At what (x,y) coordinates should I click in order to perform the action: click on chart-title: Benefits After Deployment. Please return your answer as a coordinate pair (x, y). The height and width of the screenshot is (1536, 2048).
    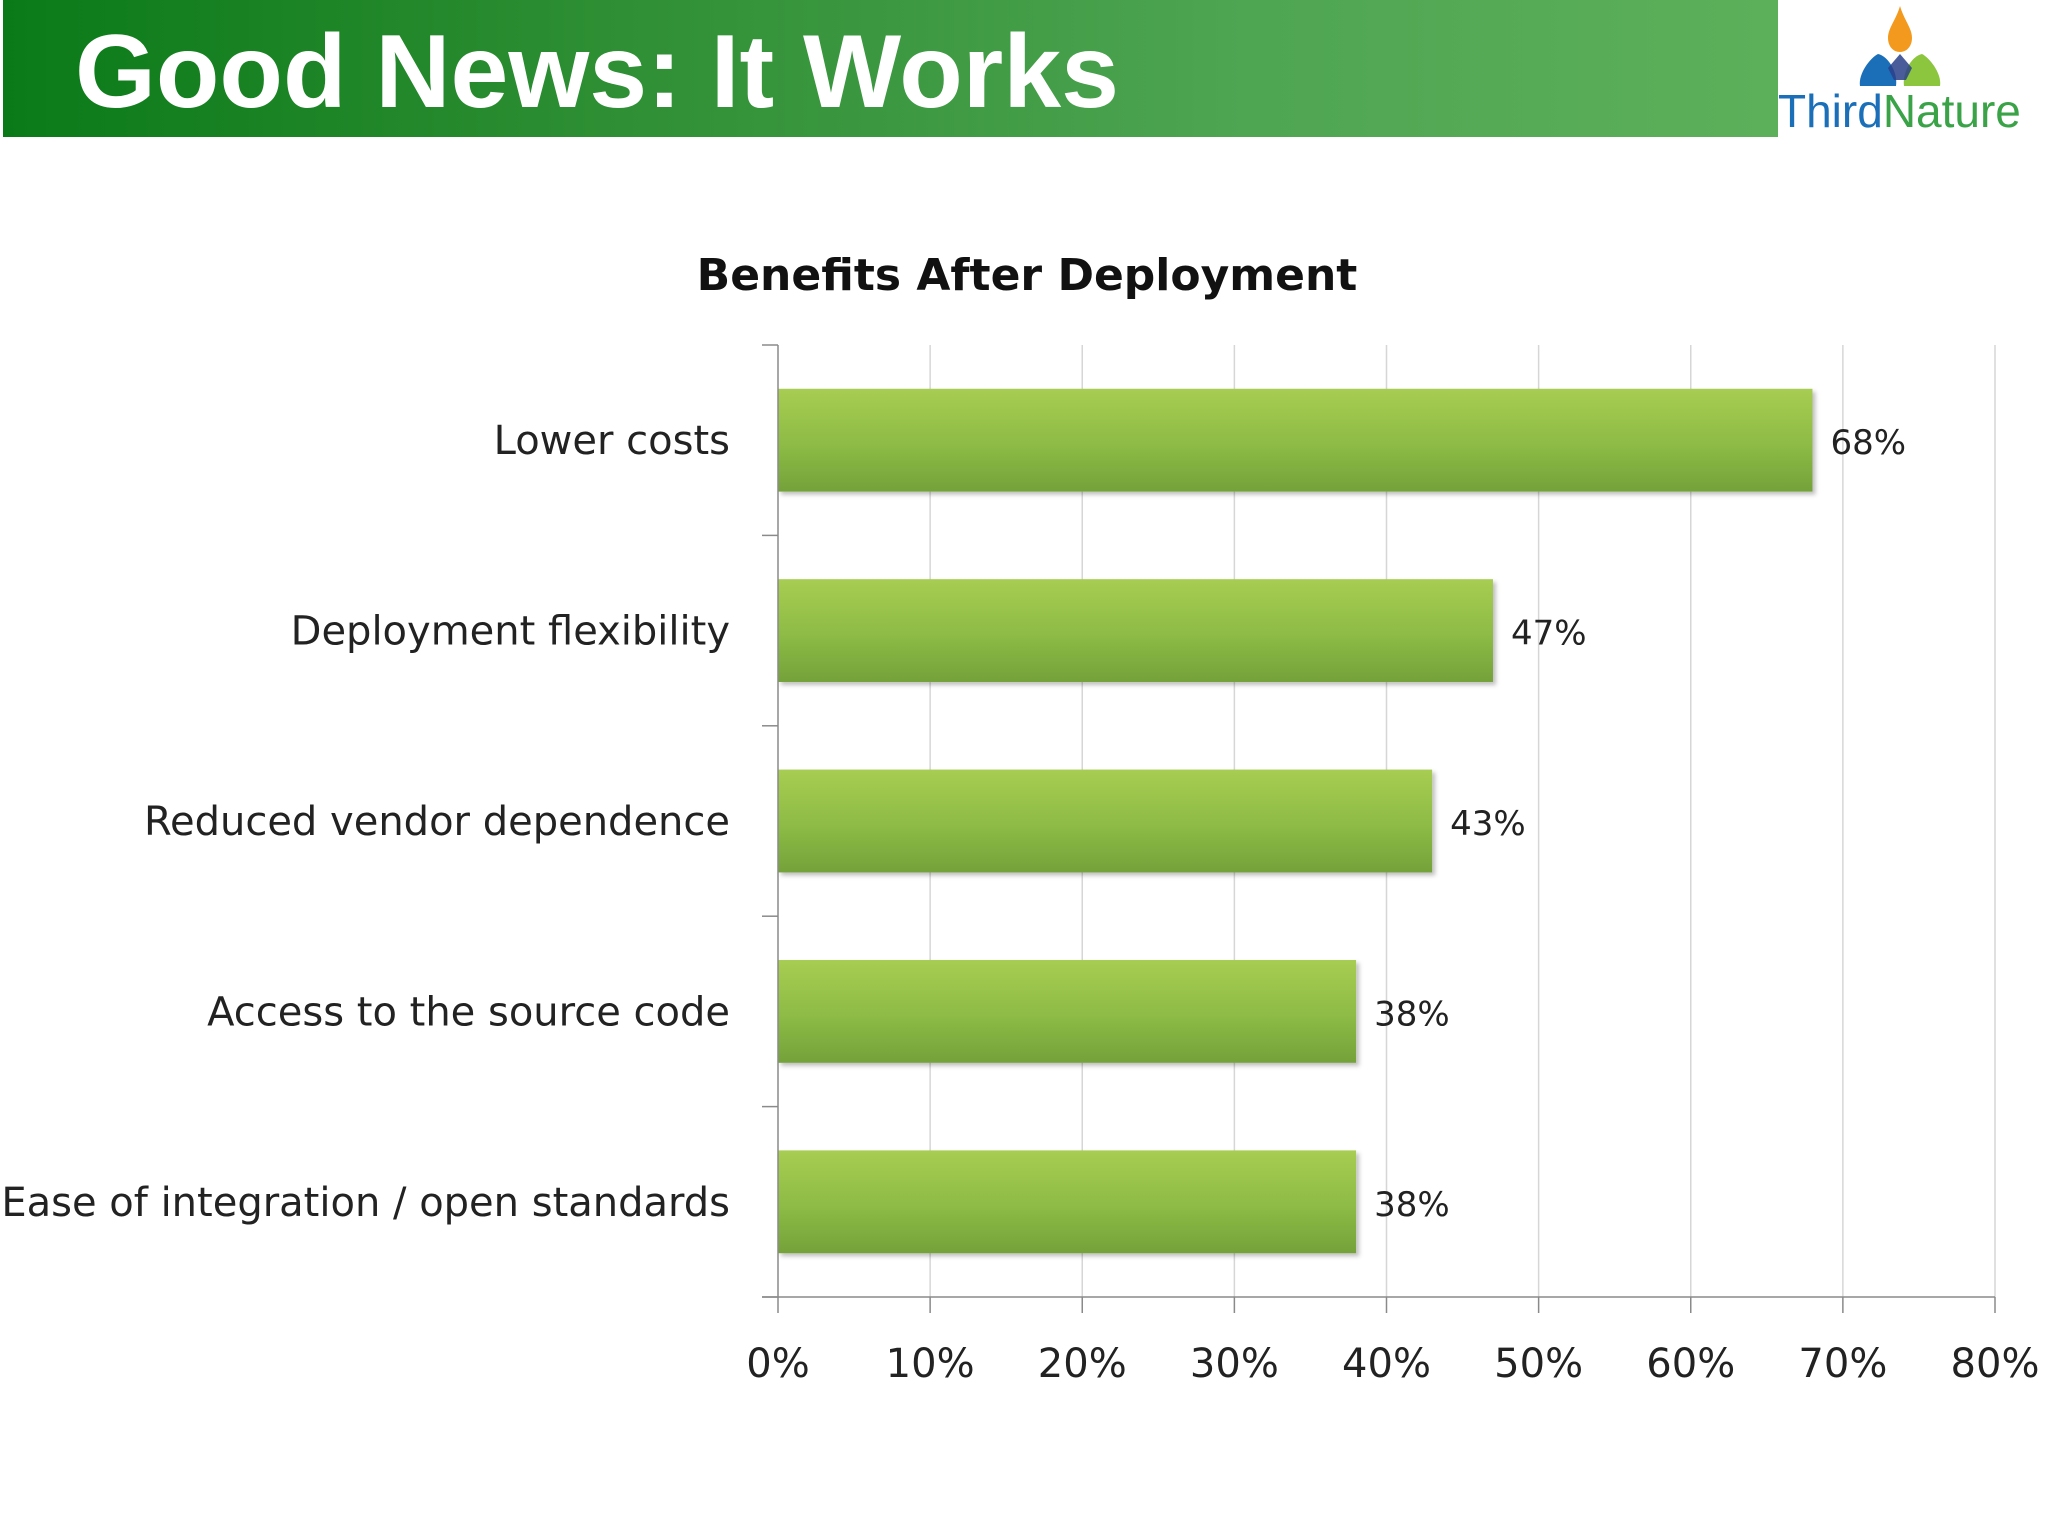
    Looking at the image, I should click on (1027, 275).